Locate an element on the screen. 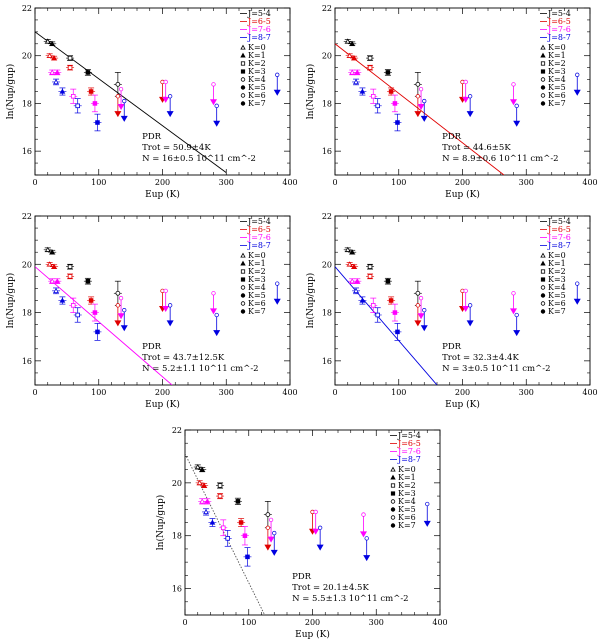 This screenshot has height=641, width=600. legend-symbol-label: K=6 is located at coordinates (257, 95).